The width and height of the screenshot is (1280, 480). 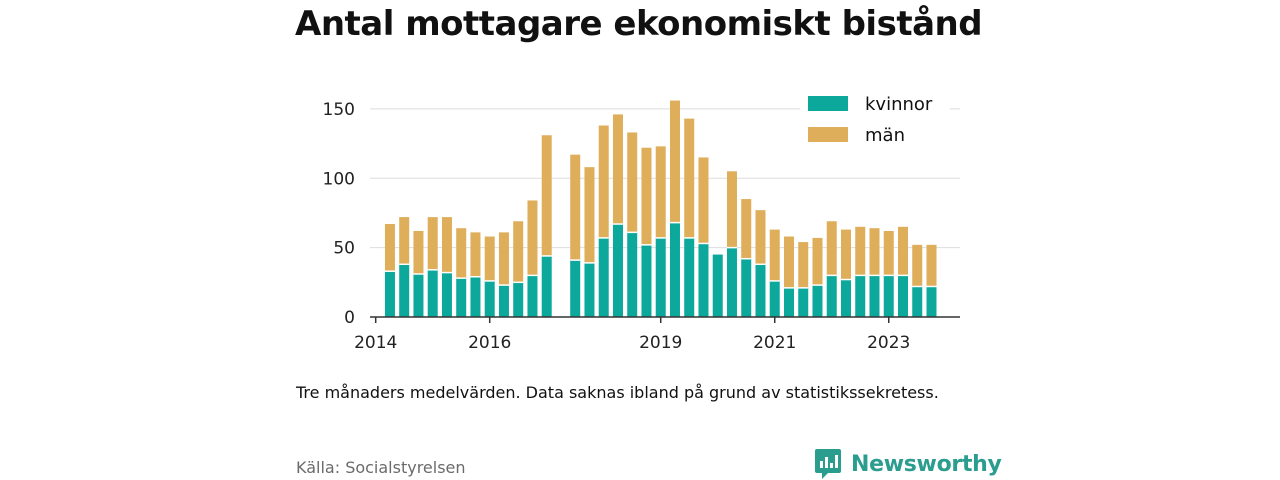 I want to click on x-axis: 2014 2016 2019 2021 2023, so click(x=657, y=334).